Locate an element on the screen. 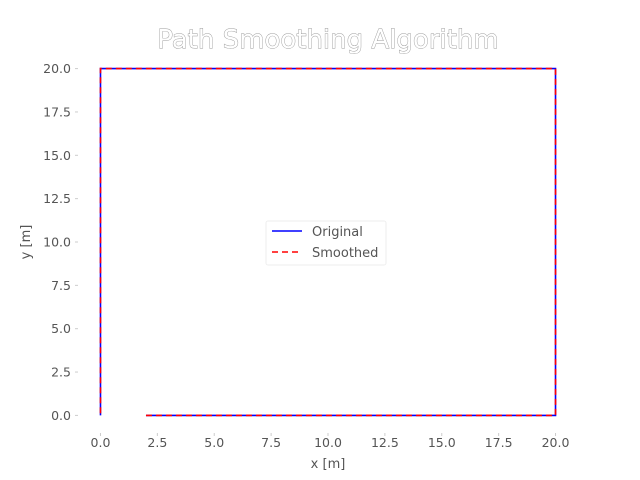  legend-box is located at coordinates (326, 243).